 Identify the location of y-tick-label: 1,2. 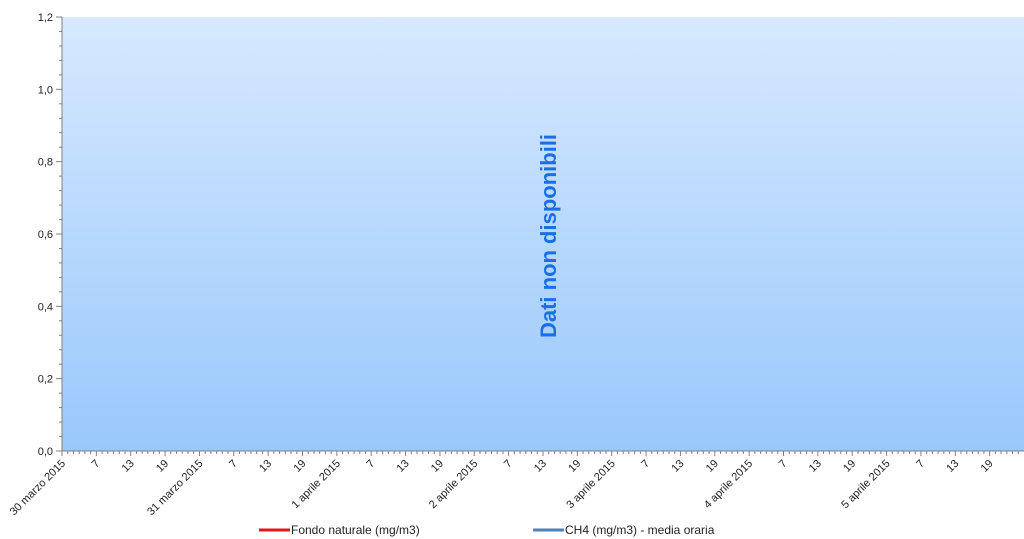
(45, 18).